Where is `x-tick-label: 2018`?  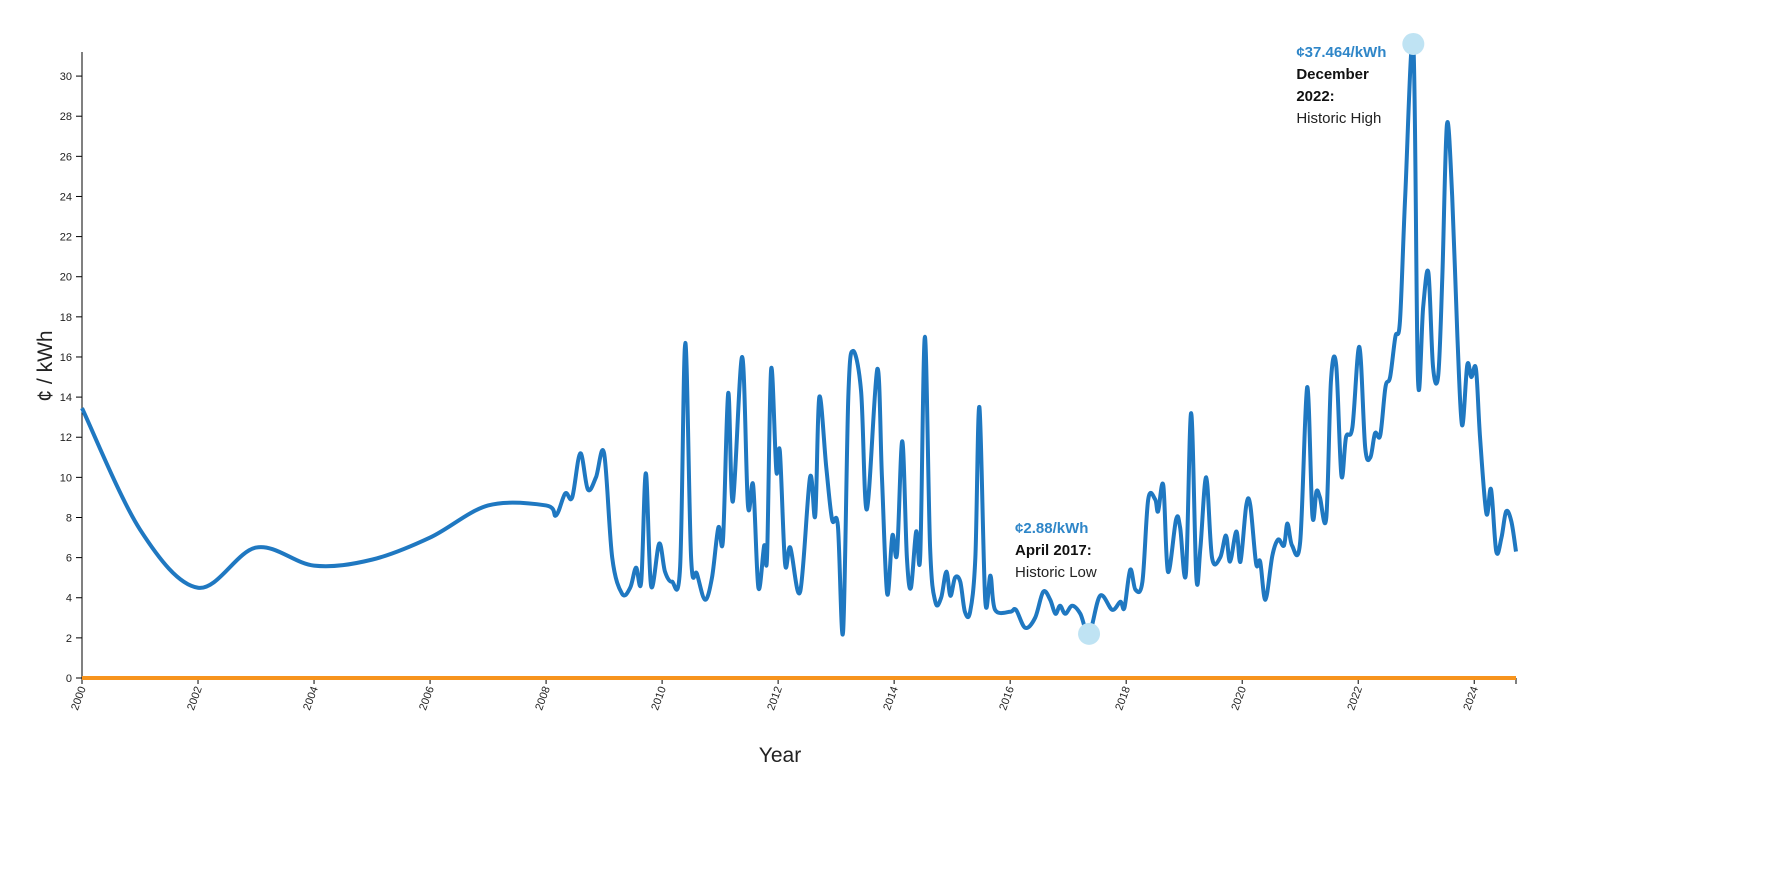
x-tick-label: 2018 is located at coordinates (1123, 698).